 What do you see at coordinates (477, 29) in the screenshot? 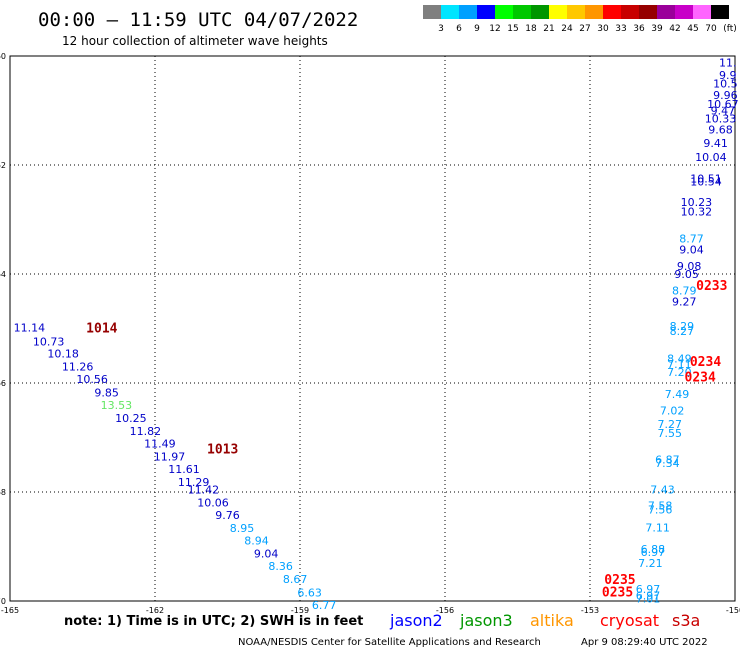
I see `colorbar-tick-label: 9` at bounding box center [477, 29].